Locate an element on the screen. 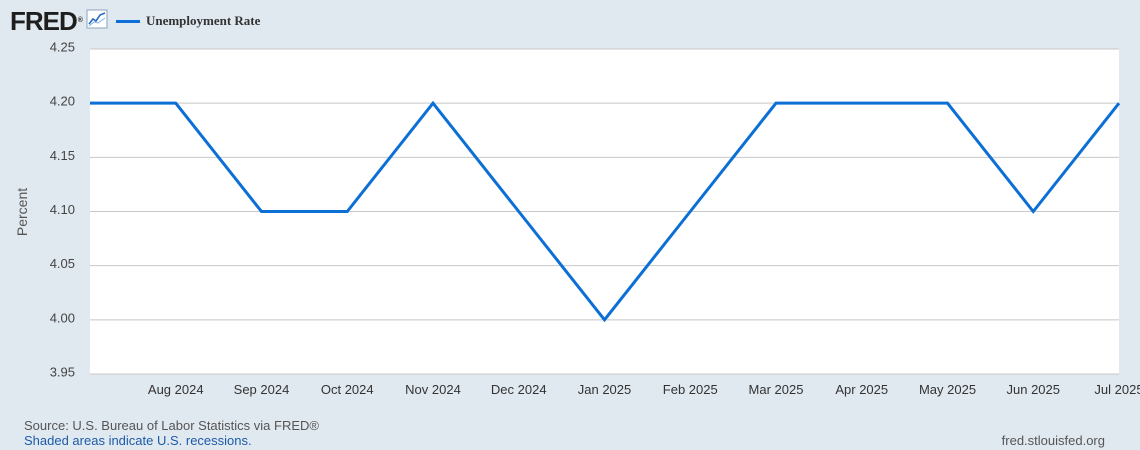 The image size is (1140, 450). x-tick-label: Apr 2025 is located at coordinates (861, 389).